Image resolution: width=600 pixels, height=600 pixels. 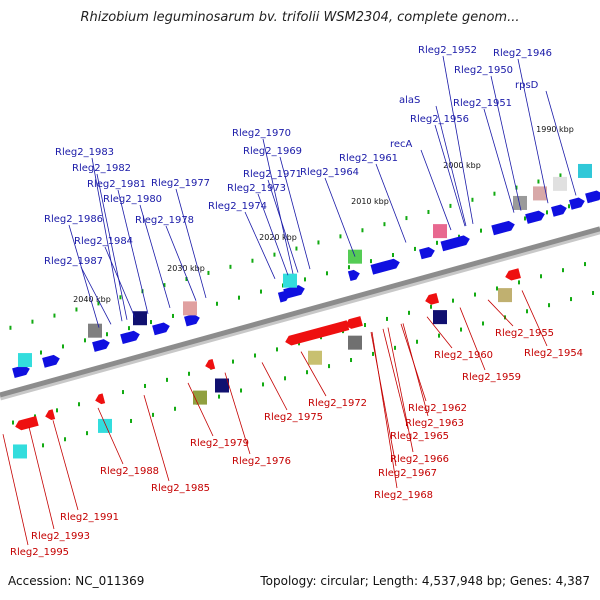 What do you see at coordinates (84, 152) in the screenshot?
I see `forward-gene-label: Rleg2_1983` at bounding box center [84, 152].